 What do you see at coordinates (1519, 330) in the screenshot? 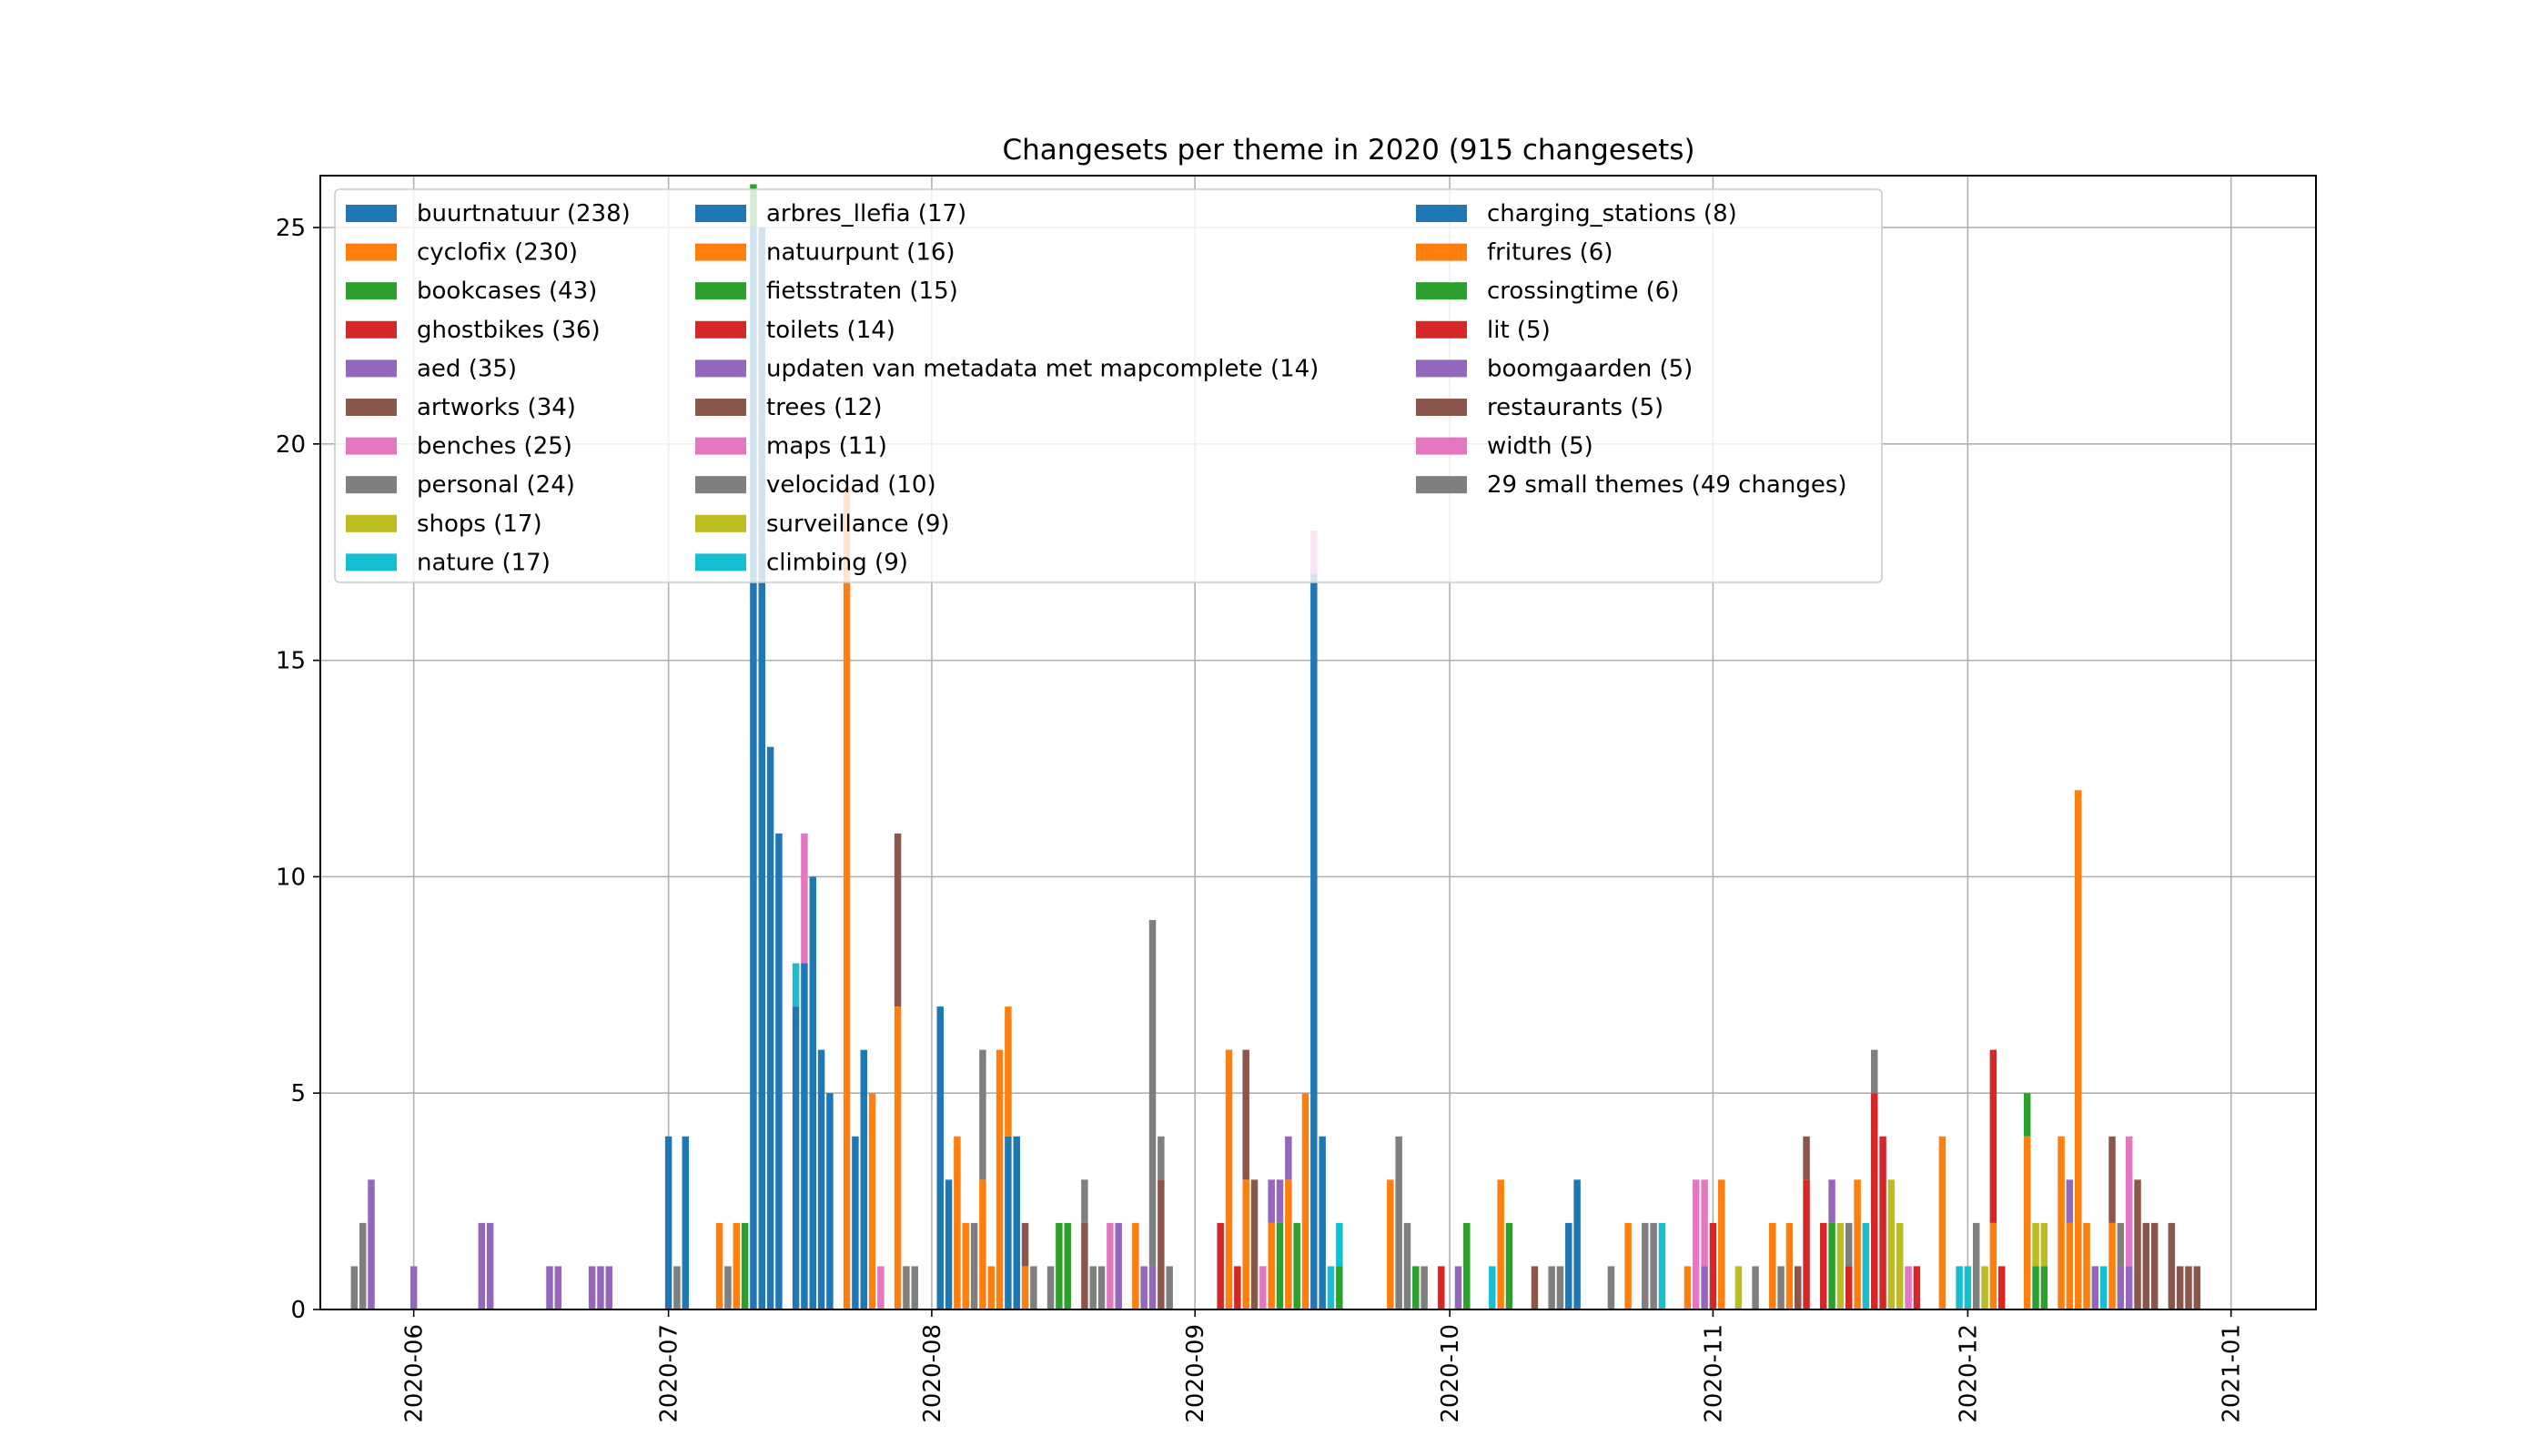
I see `legend-entry: lit (5)` at bounding box center [1519, 330].